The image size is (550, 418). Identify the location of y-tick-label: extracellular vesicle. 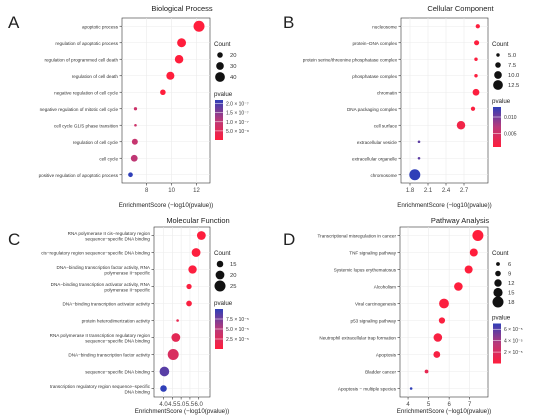
(377, 142).